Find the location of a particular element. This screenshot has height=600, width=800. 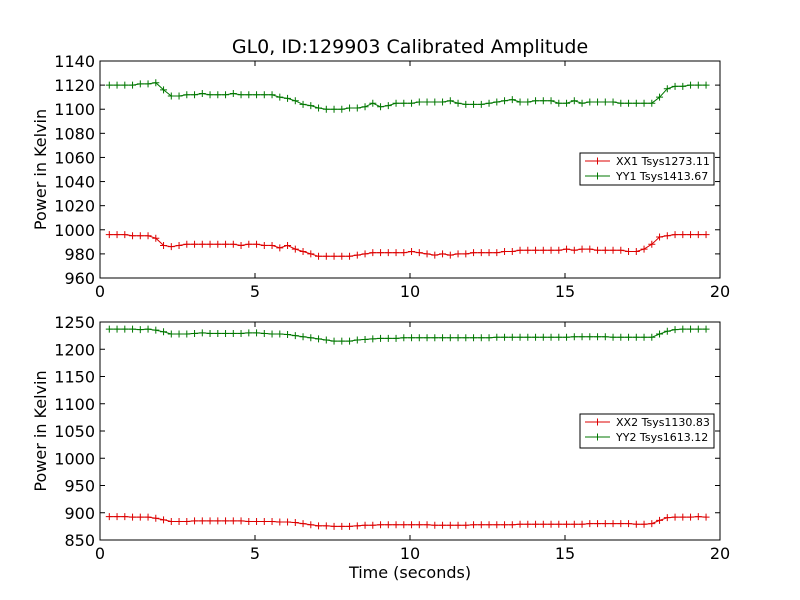

legend-box is located at coordinates (647, 431).